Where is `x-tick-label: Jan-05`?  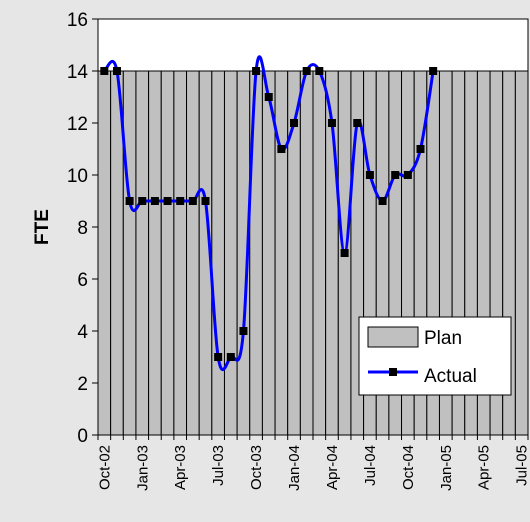 x-tick-label: Jan-05 is located at coordinates (446, 468).